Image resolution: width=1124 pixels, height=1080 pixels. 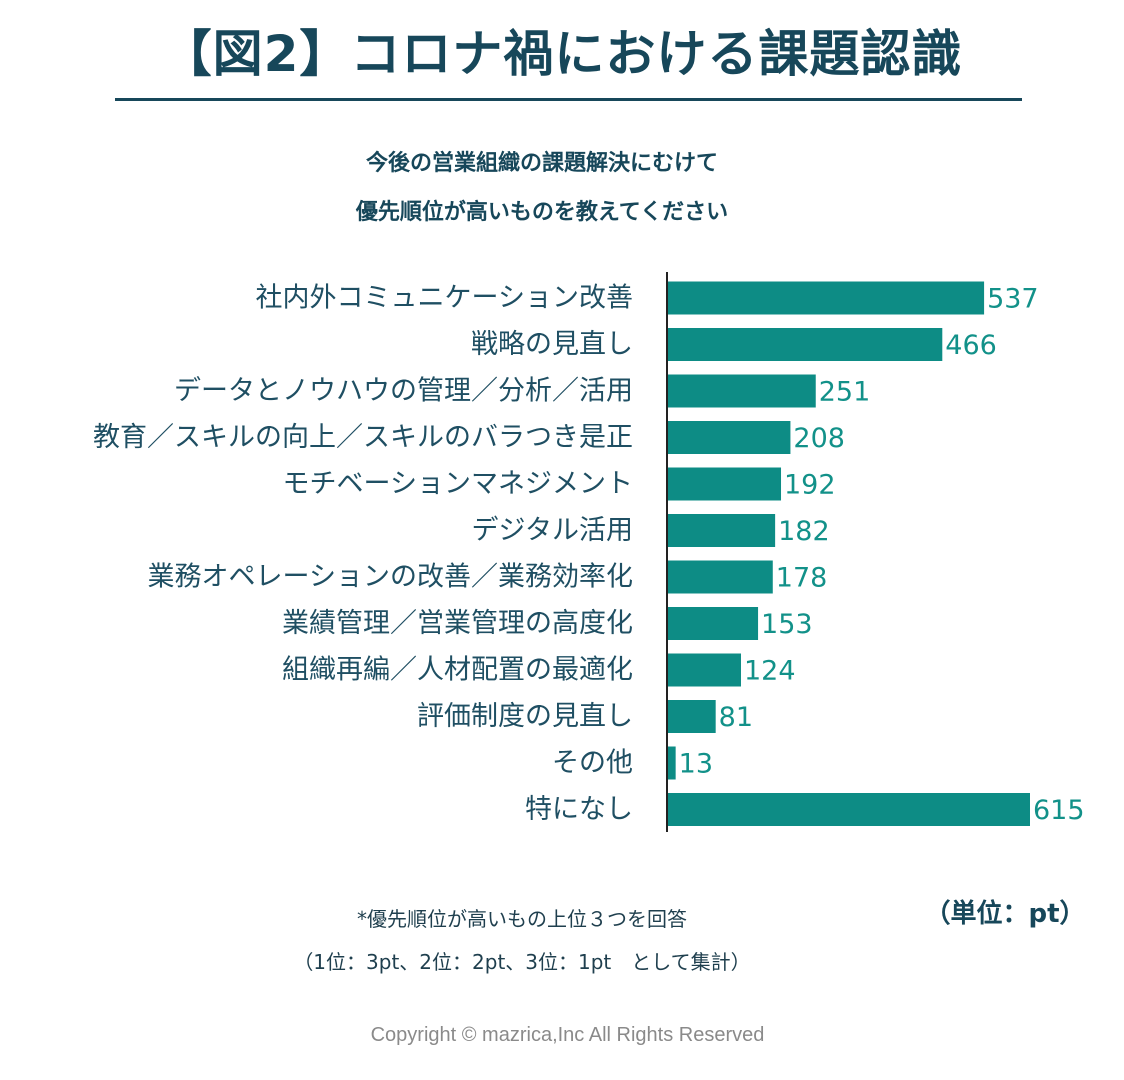 I want to click on category-label: デジタル活用, so click(x=552, y=530).